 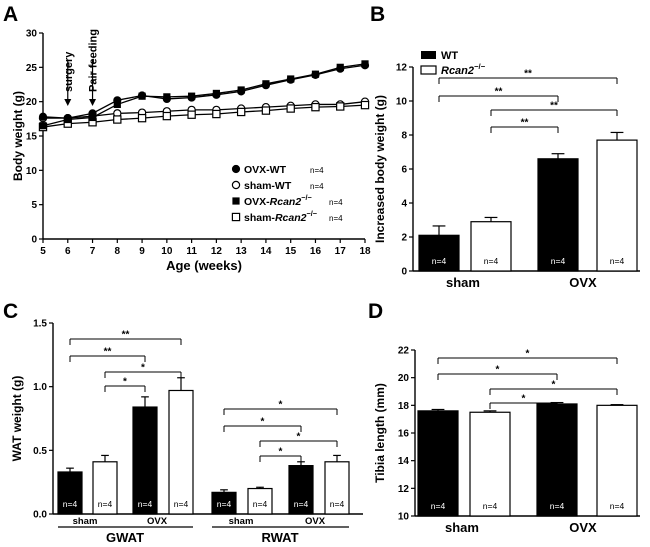 What do you see at coordinates (311, 213) in the screenshot?
I see `legend-label-sup: −/−` at bounding box center [311, 213].